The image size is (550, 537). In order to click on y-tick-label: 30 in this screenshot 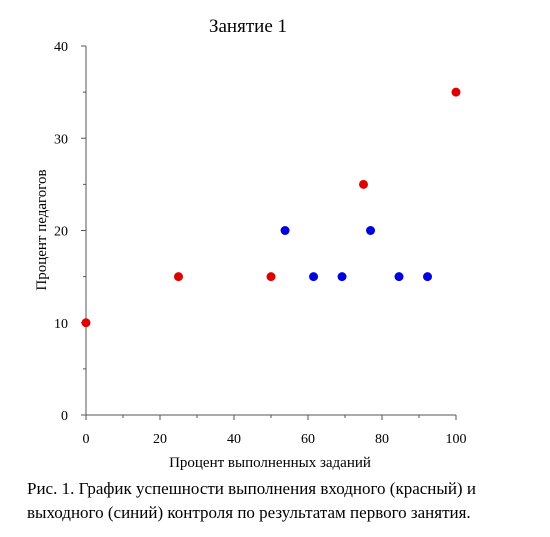, I will do `click(61, 139)`.